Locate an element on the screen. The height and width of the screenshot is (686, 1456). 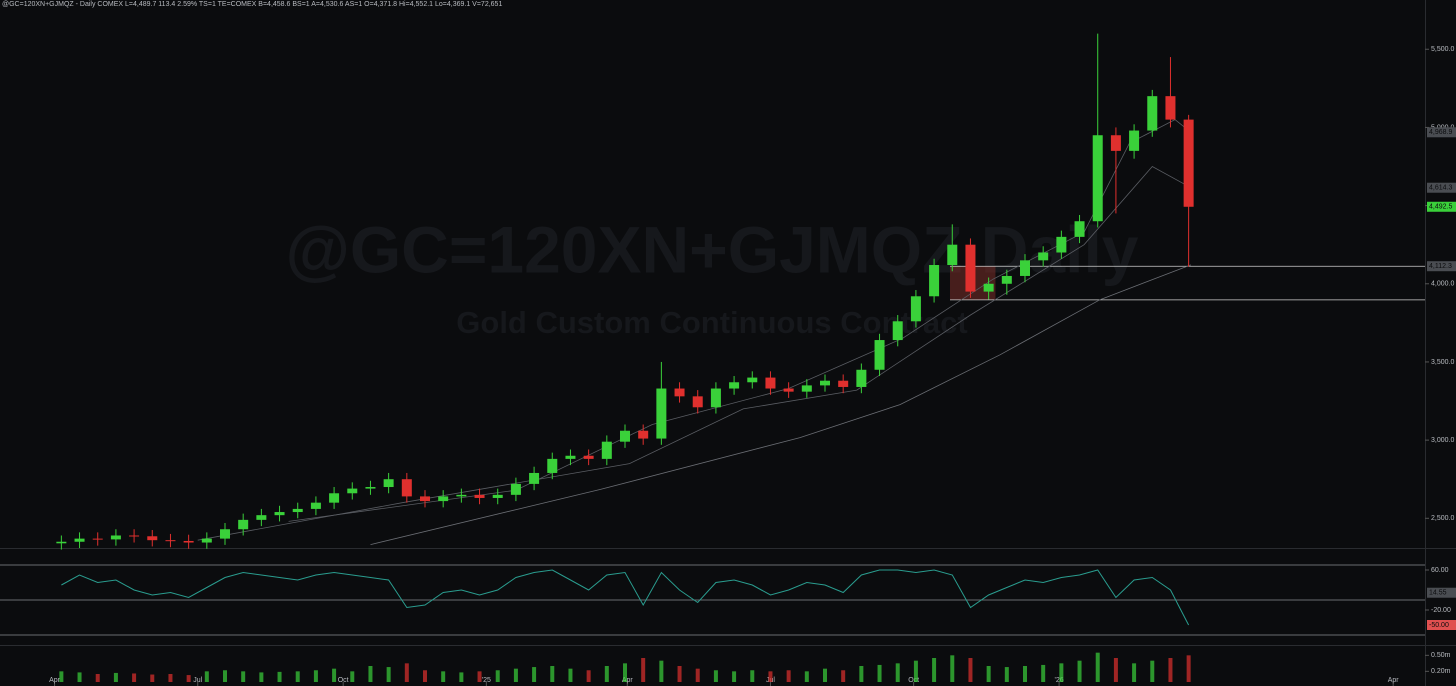
y-tick-label: 5,500.0 is located at coordinates (1442, 49).